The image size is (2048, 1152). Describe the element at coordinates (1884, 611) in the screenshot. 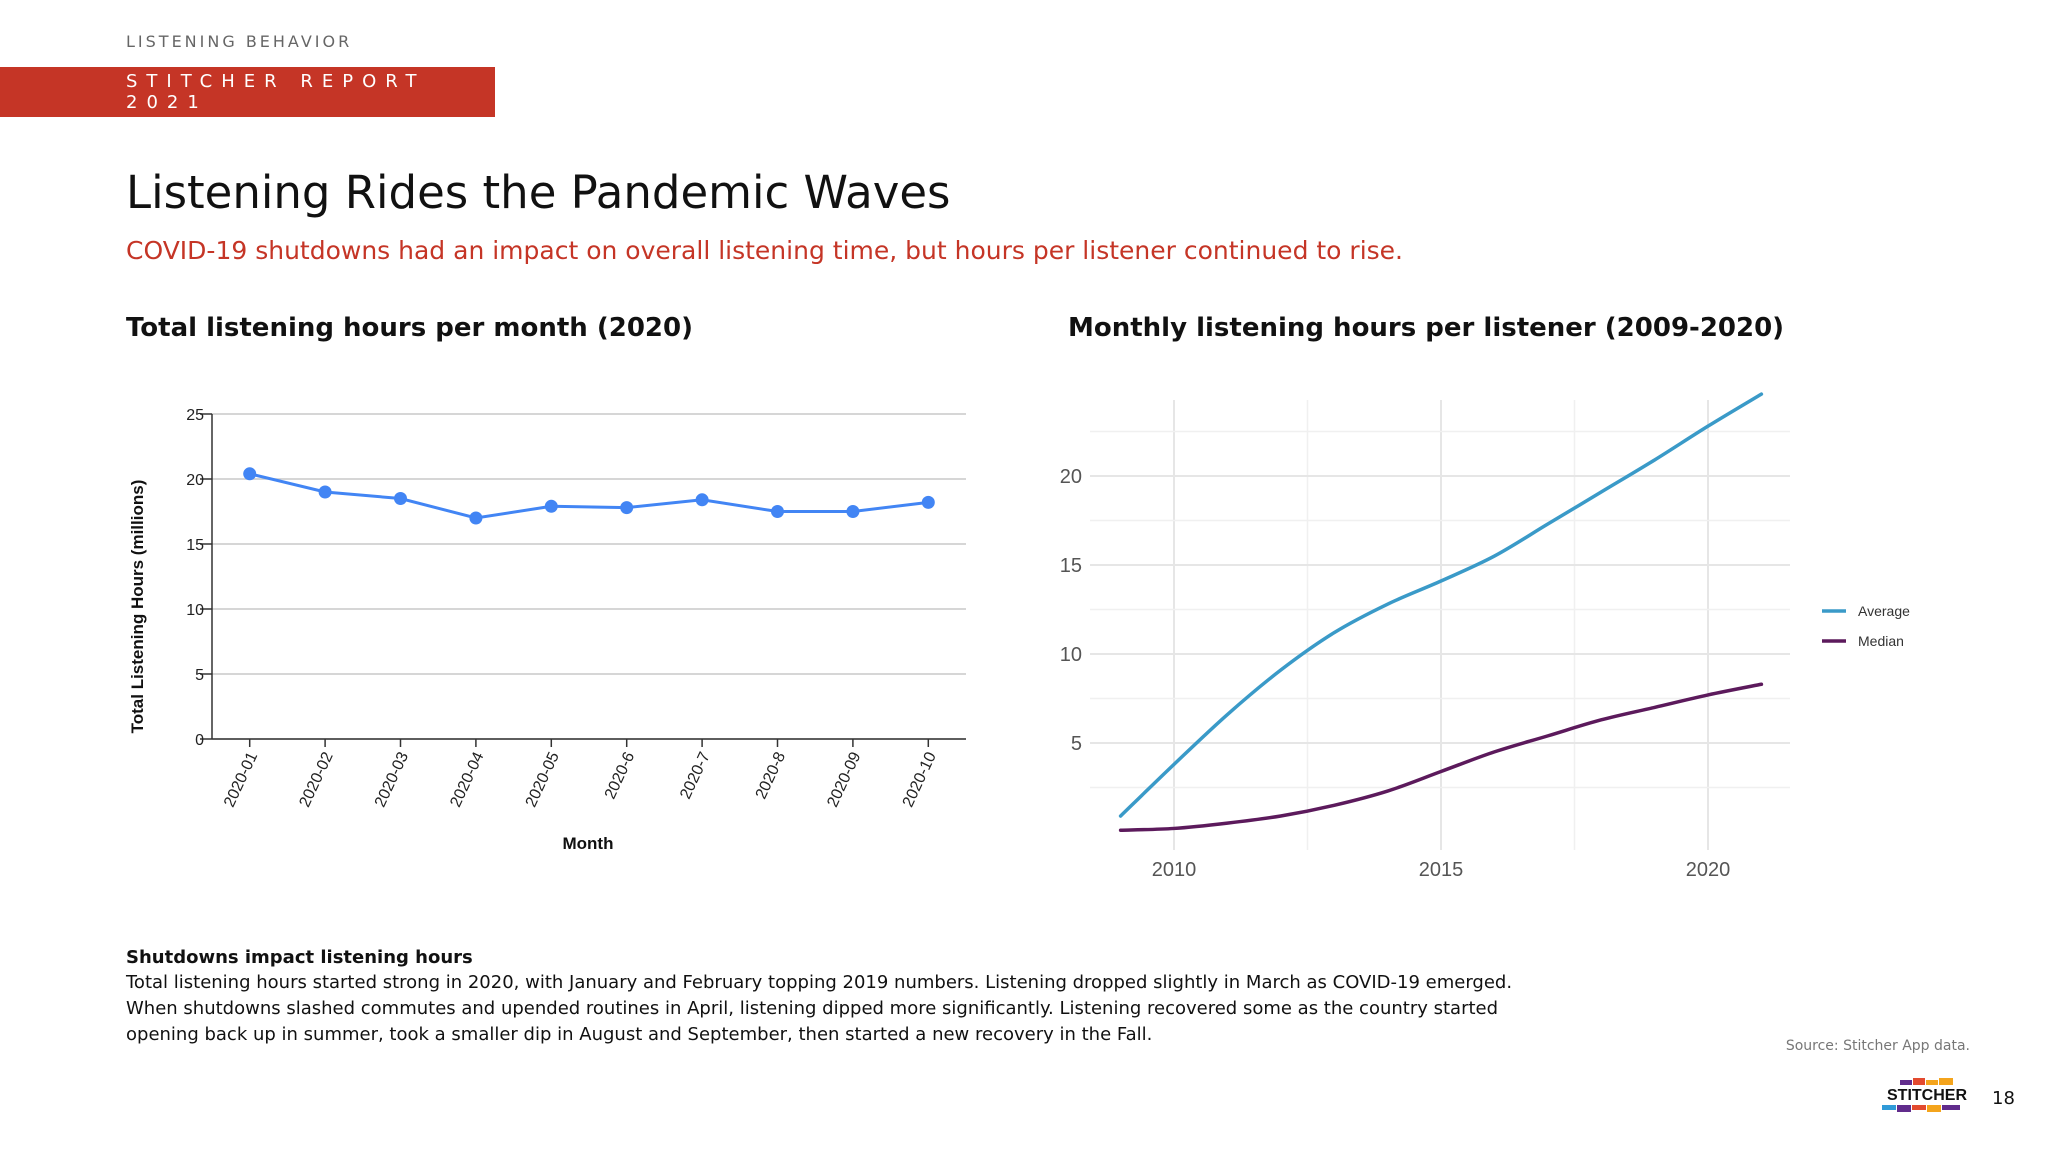

I see `legend-label-average: Average` at that location.